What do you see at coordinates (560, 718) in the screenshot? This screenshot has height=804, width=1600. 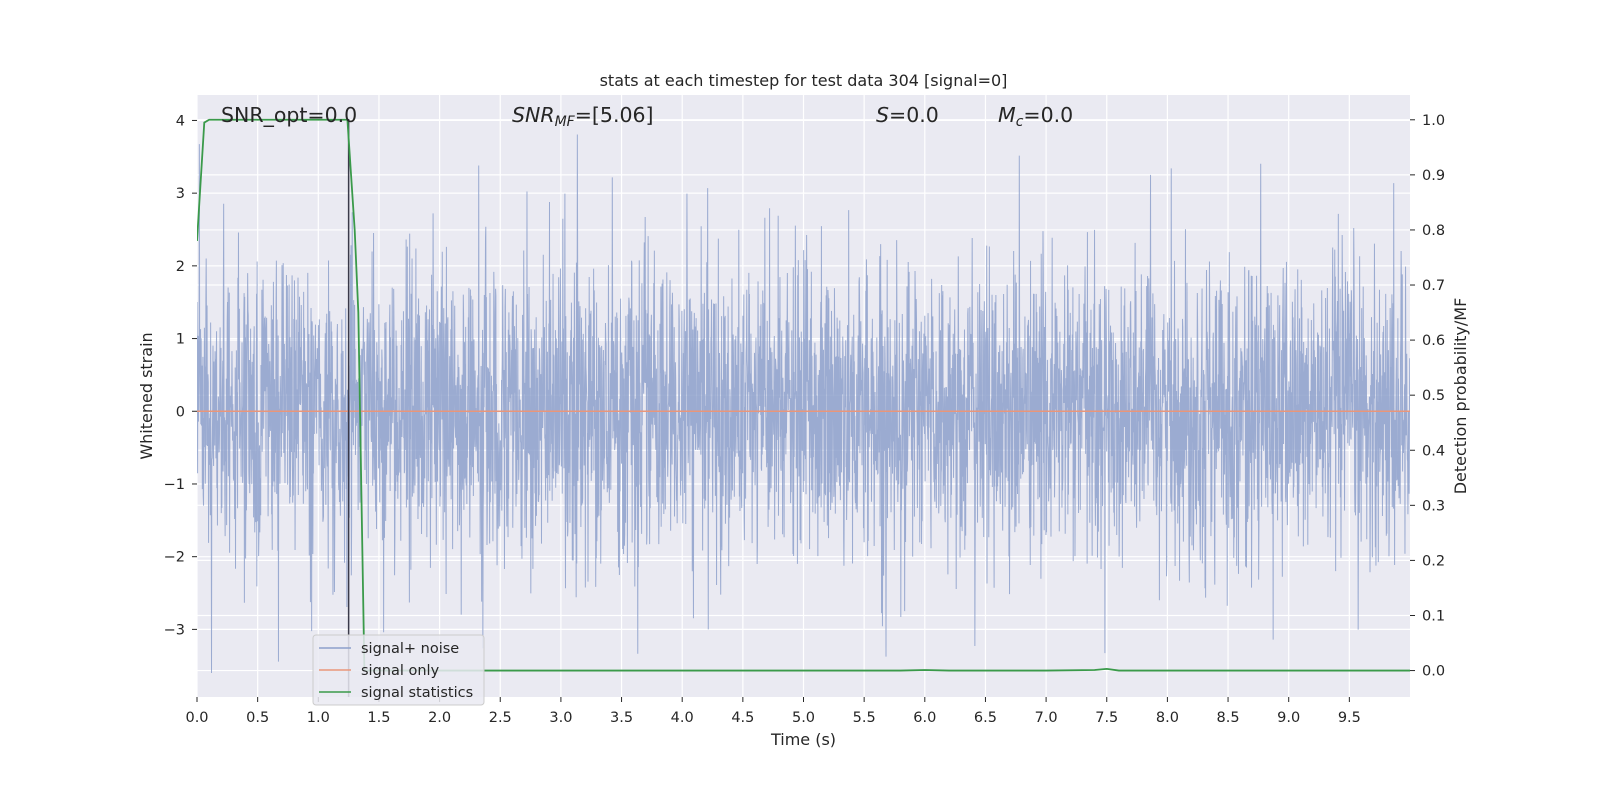 I see `x-tick-label: 3.0` at bounding box center [560, 718].